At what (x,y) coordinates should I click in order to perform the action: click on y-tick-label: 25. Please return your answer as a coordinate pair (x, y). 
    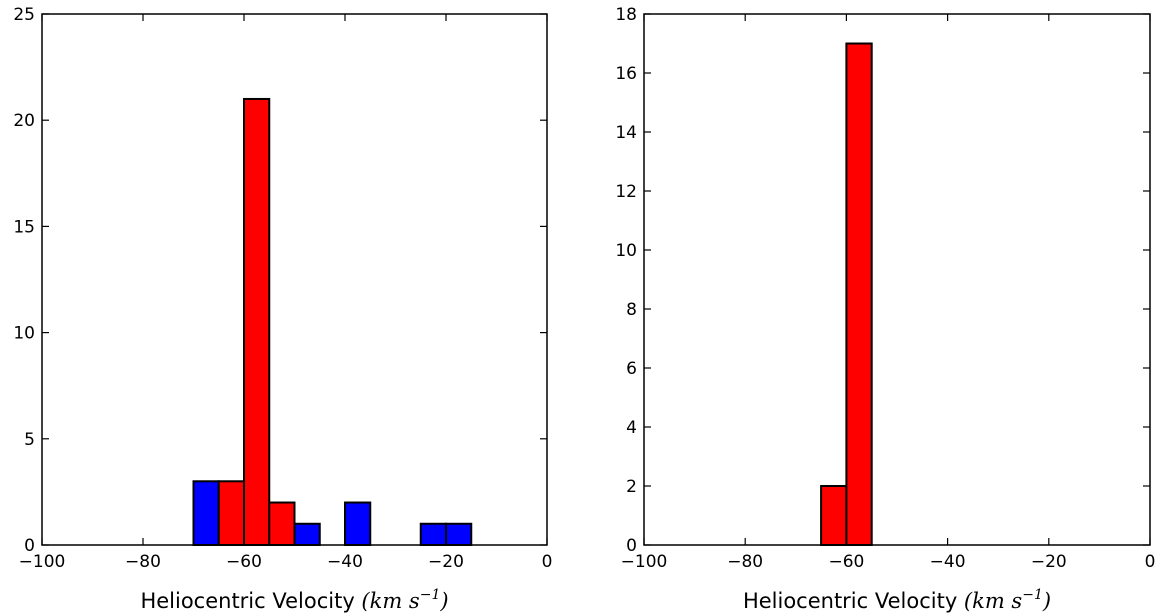
    Looking at the image, I should click on (24, 15).